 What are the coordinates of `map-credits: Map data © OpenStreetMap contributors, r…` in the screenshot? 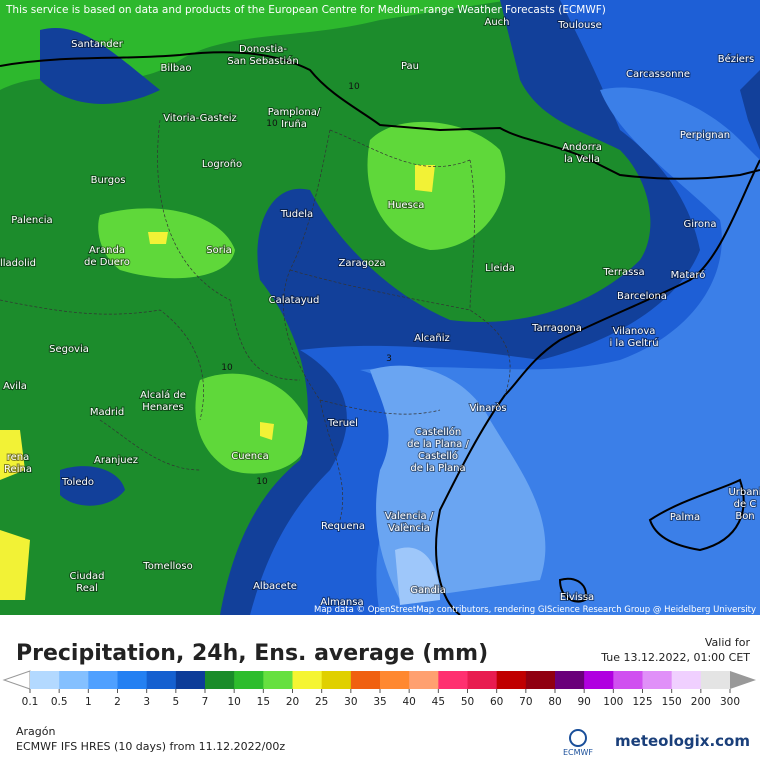 It's located at (535, 610).